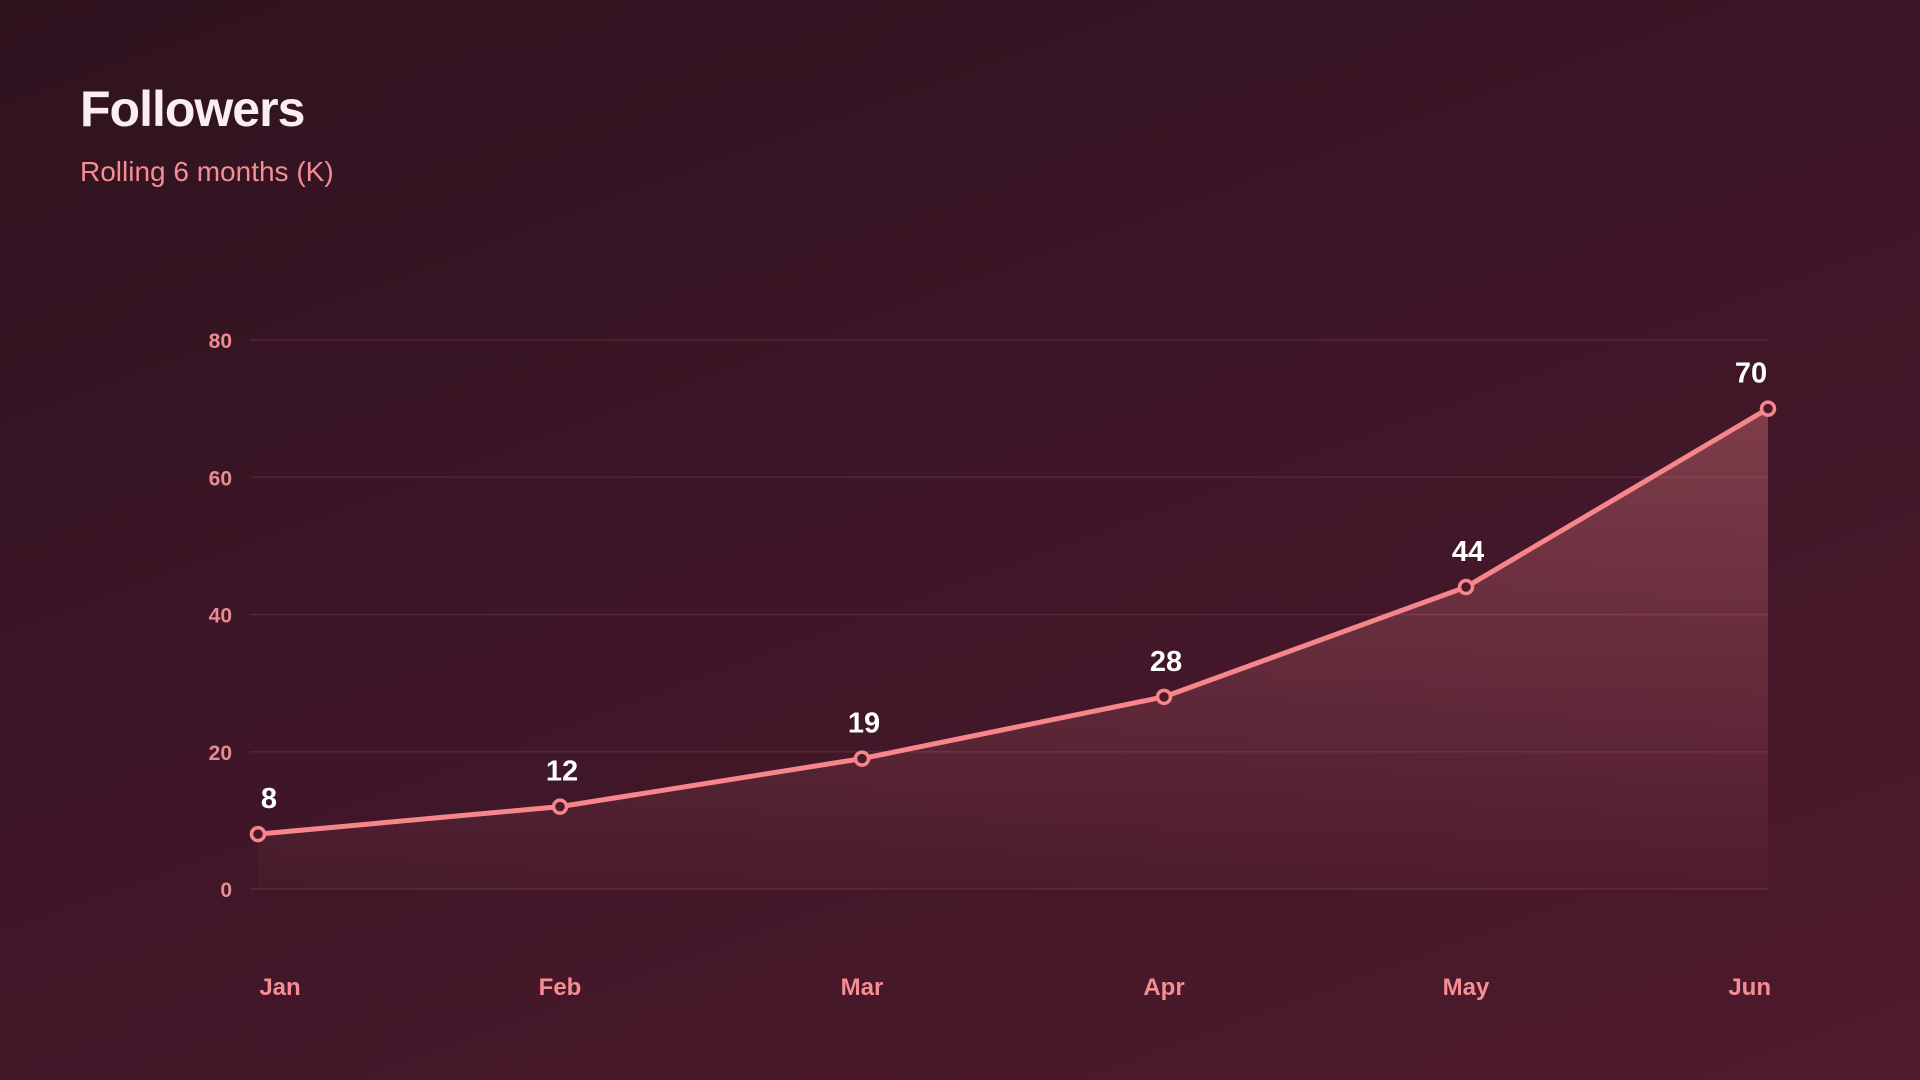 The height and width of the screenshot is (1080, 1920). Describe the element at coordinates (220, 478) in the screenshot. I see `y-tick-label: 60` at that location.